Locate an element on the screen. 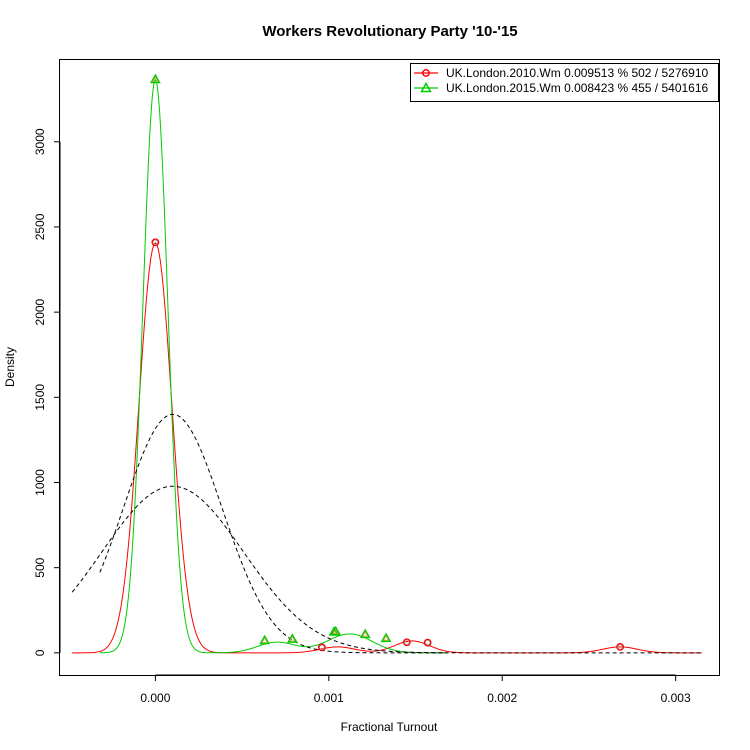 This screenshot has width=750, height=750. y-tick-label: 1500 is located at coordinates (40, 397).